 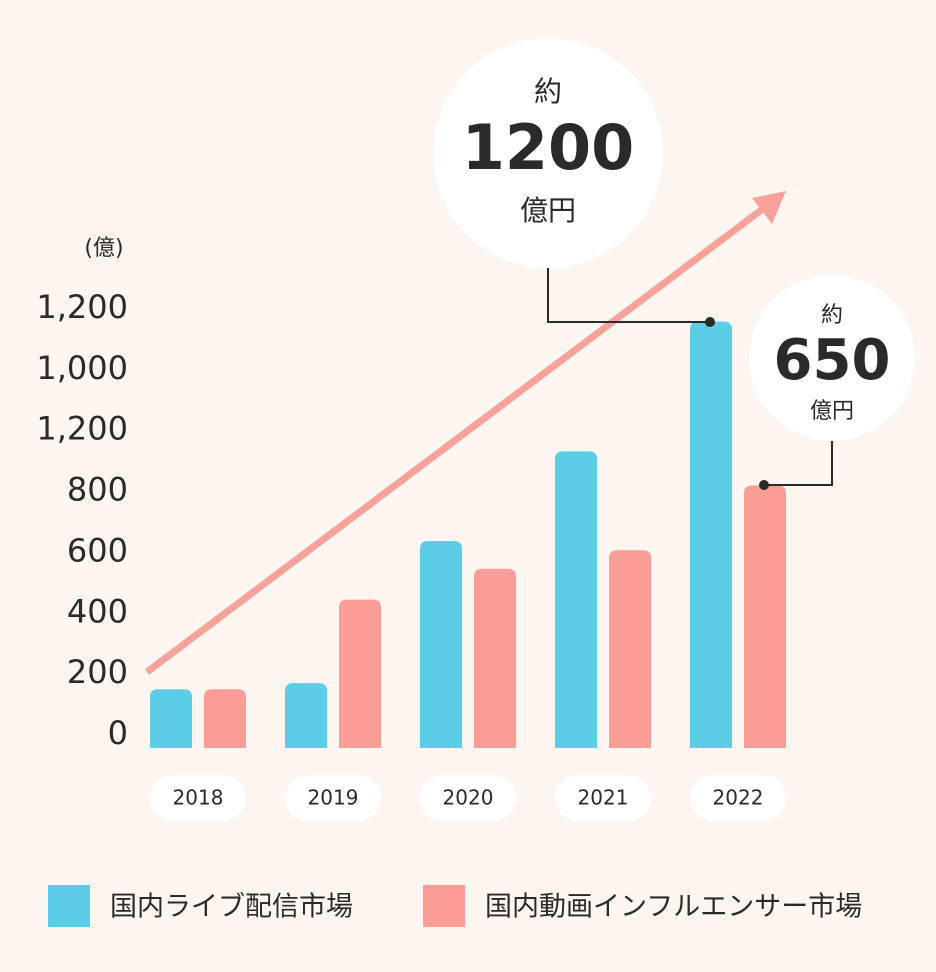 I want to click on y-tick-label: 800, so click(x=97, y=490).